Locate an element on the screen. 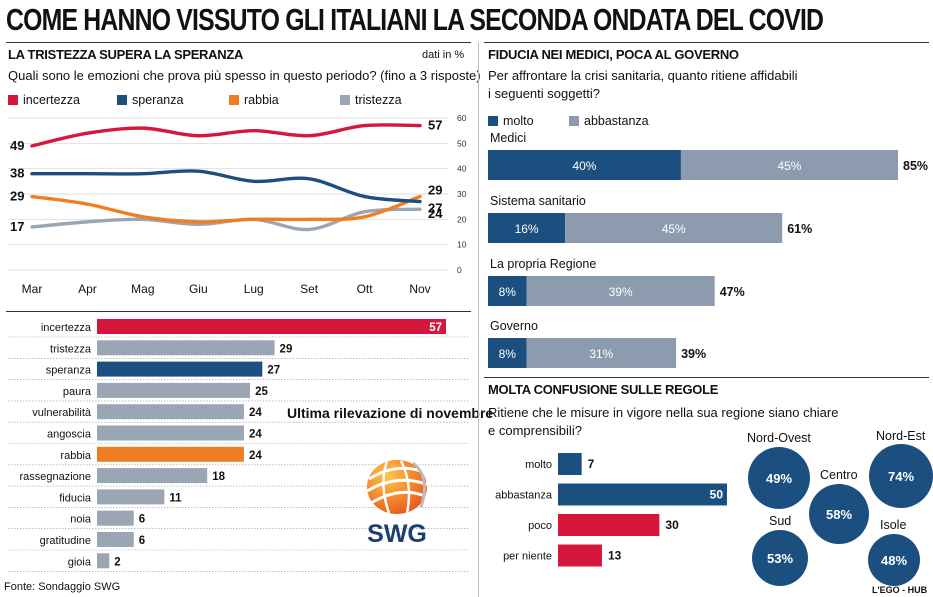 This screenshot has width=933, height=597. bar-tristezza is located at coordinates (186, 348).